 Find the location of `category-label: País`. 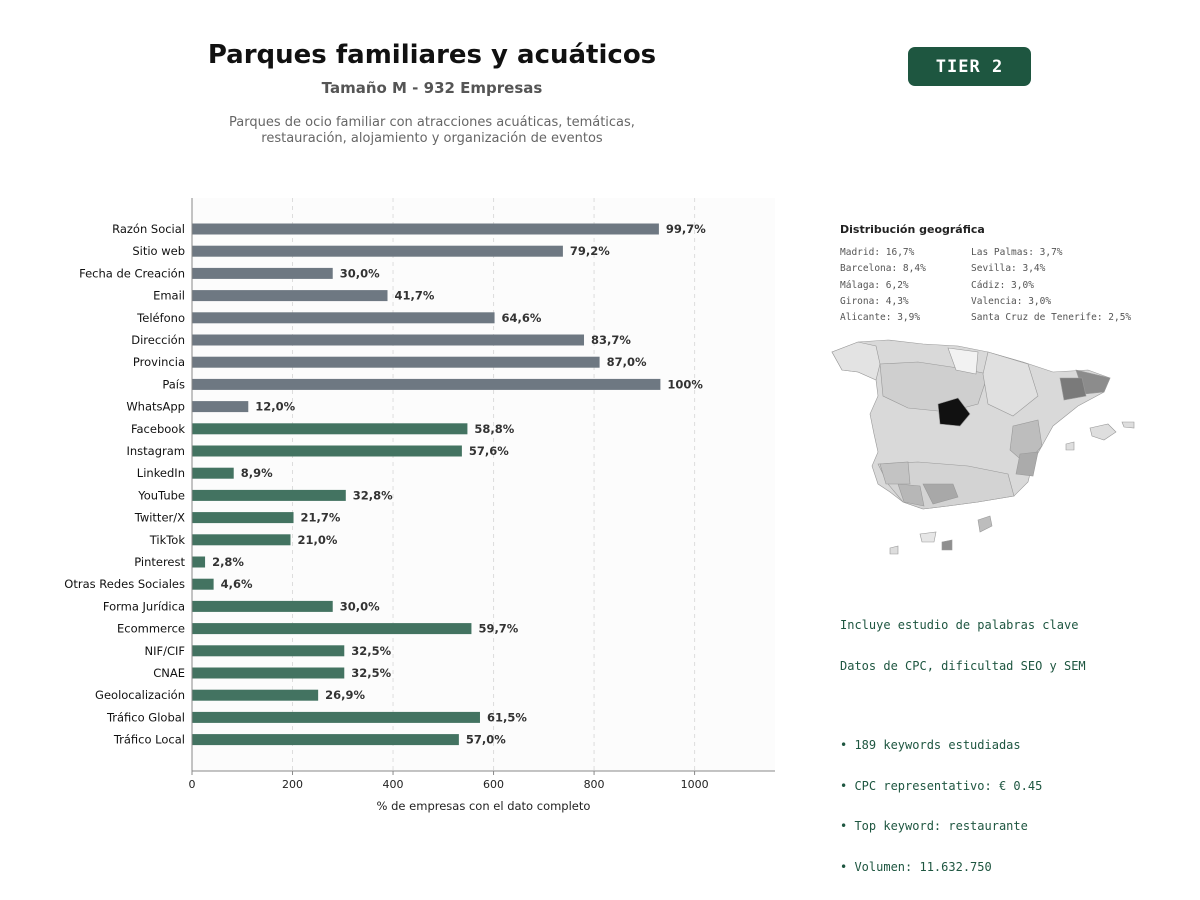

category-label: País is located at coordinates (173, 384).